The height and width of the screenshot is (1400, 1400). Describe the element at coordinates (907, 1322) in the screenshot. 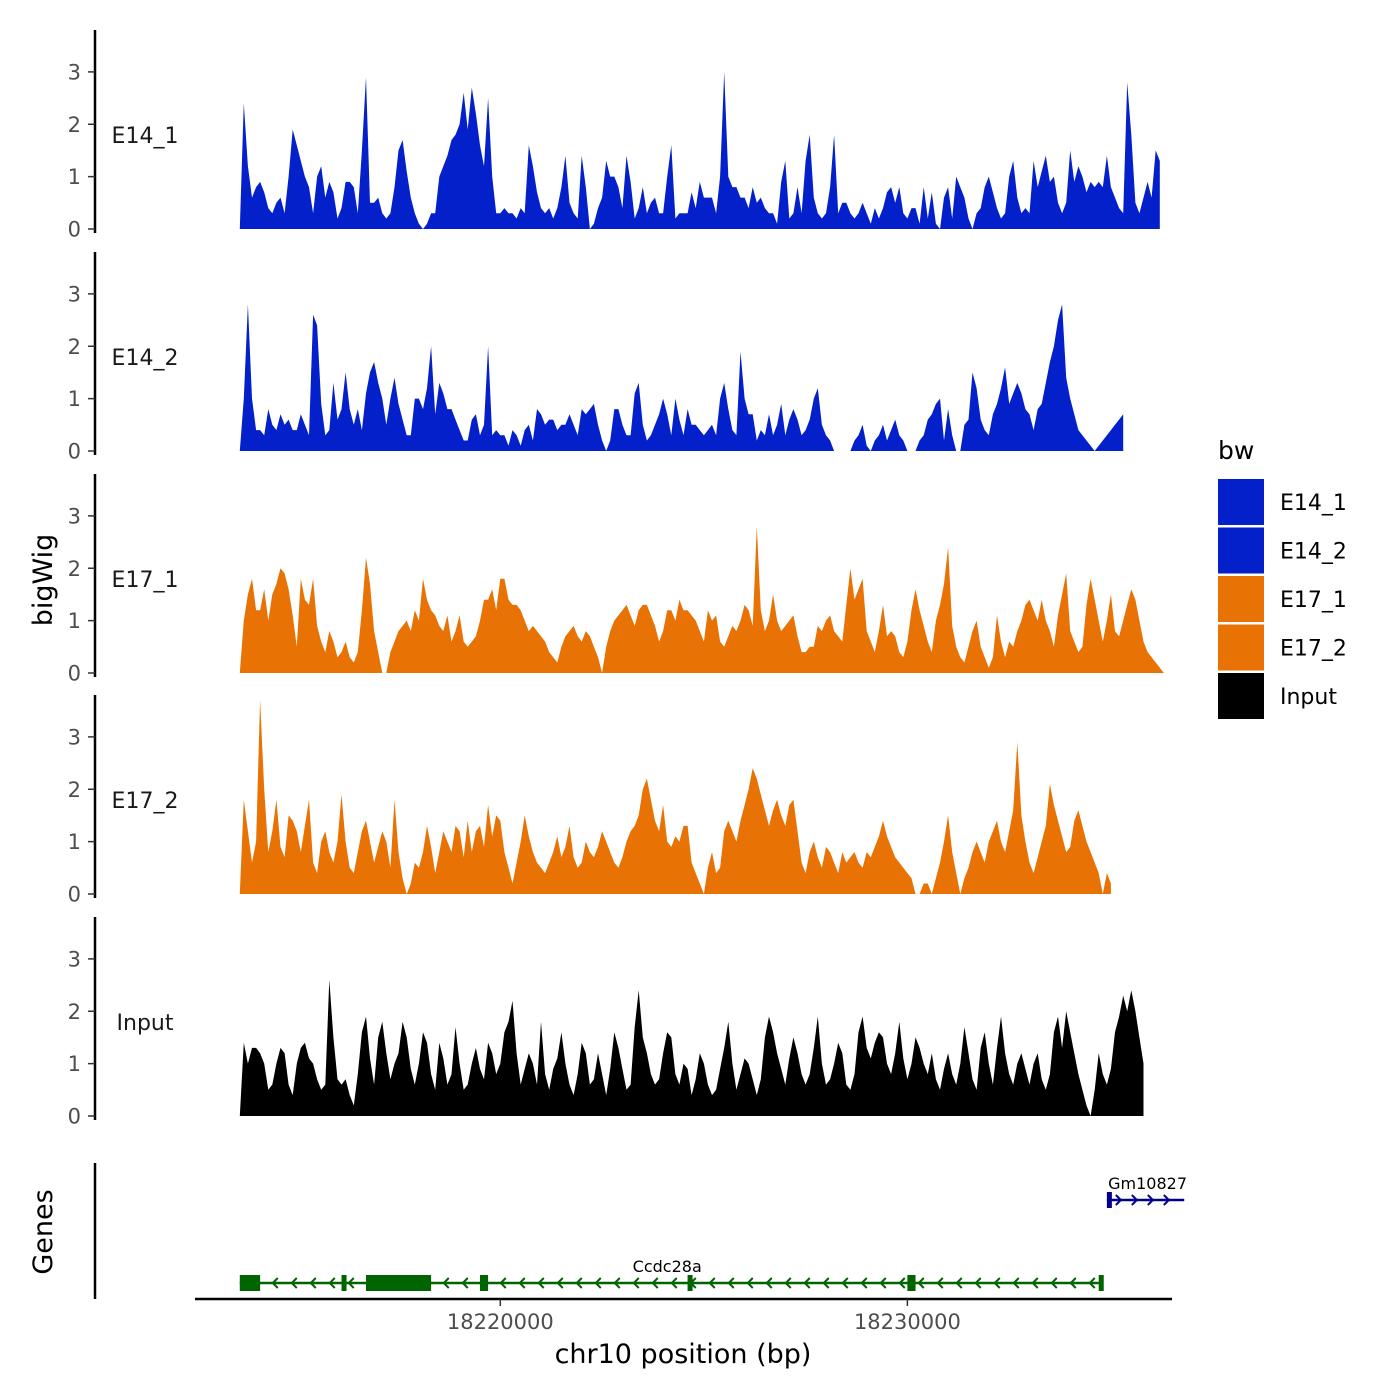

I see `x-tick-label: 18230000` at that location.